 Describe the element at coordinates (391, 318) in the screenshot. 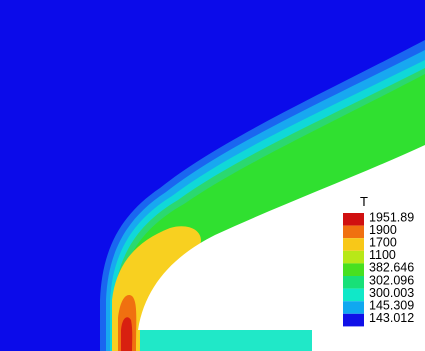

I see `legend-label: 143.012` at that location.